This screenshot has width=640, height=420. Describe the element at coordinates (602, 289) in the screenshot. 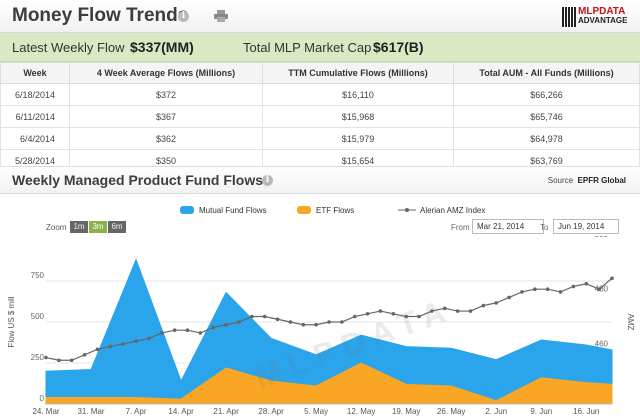

I see `y2-tick-label: 480` at that location.